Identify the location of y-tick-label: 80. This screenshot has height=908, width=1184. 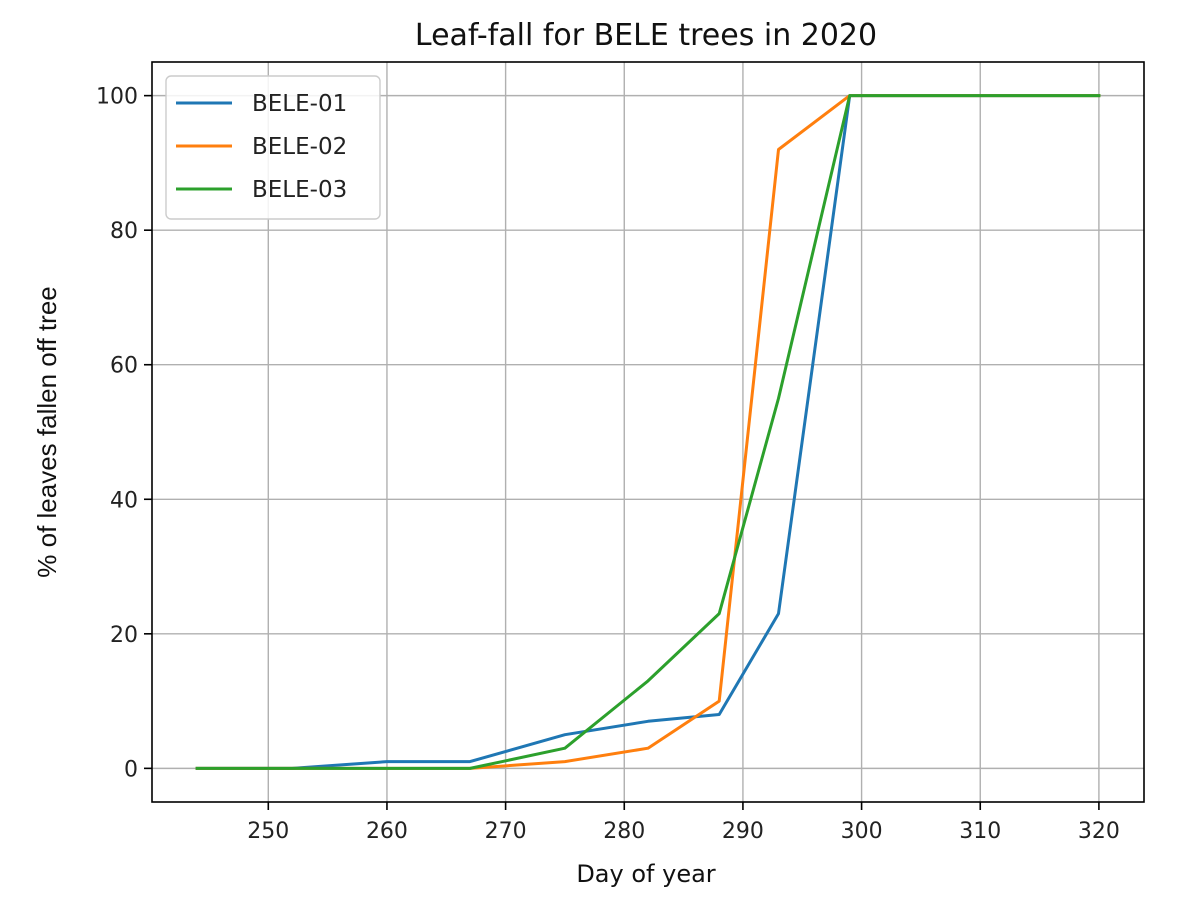
(124, 231).